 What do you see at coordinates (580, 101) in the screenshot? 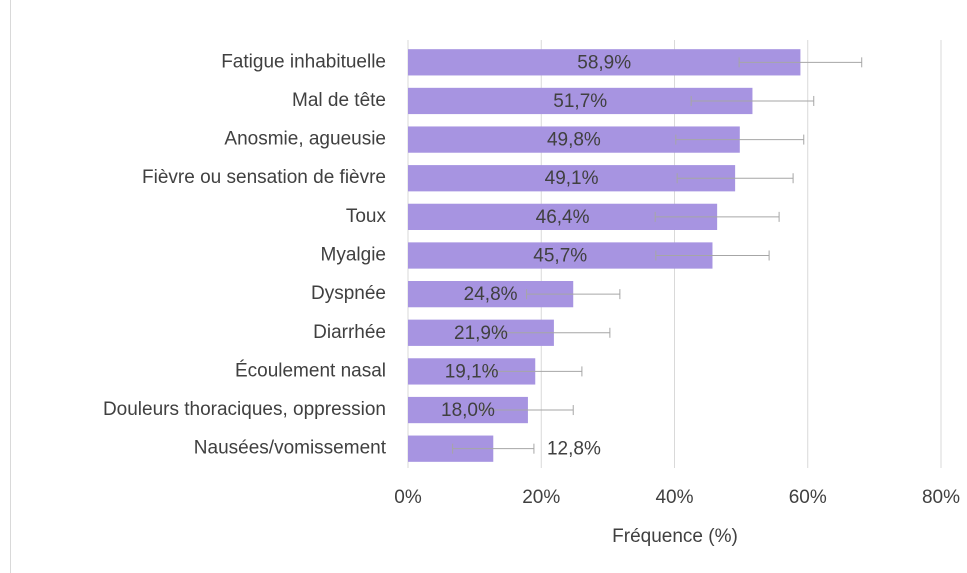
I see `data-label: 51,7%` at bounding box center [580, 101].